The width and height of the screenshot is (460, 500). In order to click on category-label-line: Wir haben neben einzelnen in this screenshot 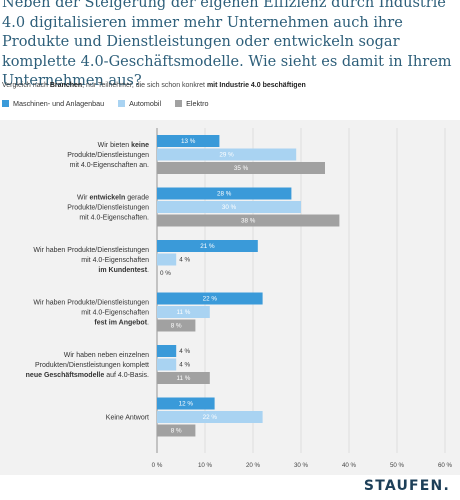, I will do `click(106, 355)`.